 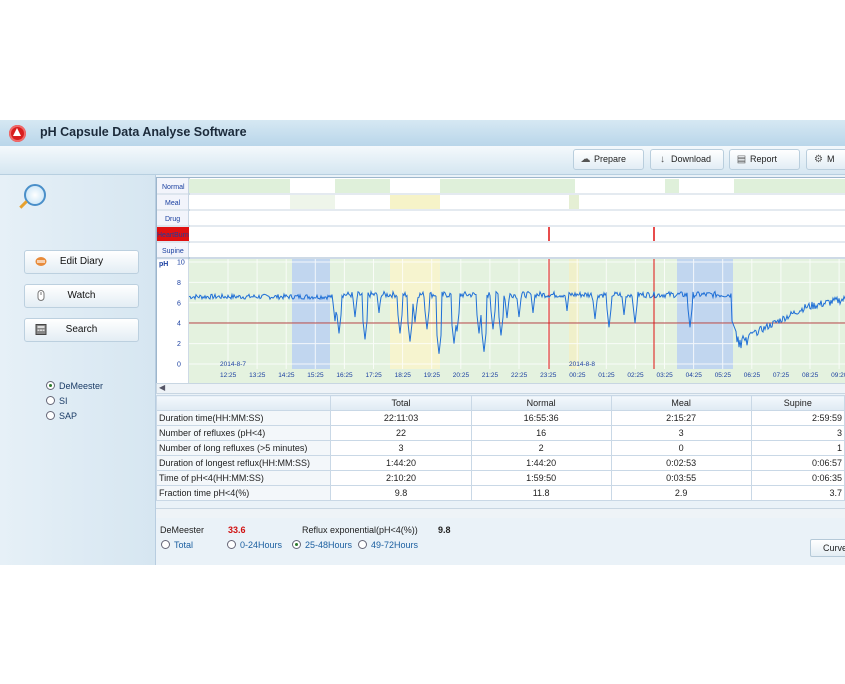 I want to click on settings-button: ⚙ M, so click(x=825, y=159).